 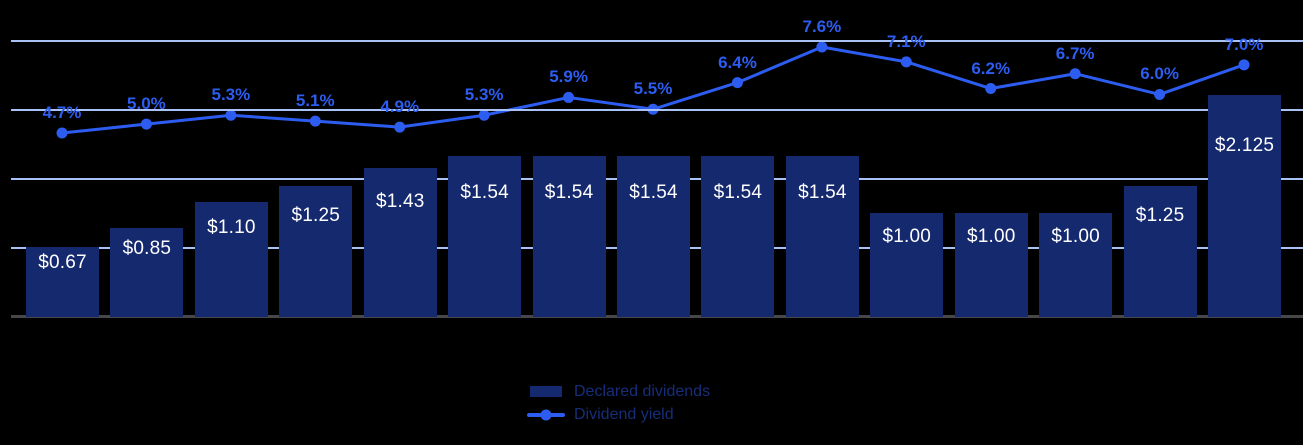 I want to click on yield-value-label: 7.1%, so click(x=906, y=41).